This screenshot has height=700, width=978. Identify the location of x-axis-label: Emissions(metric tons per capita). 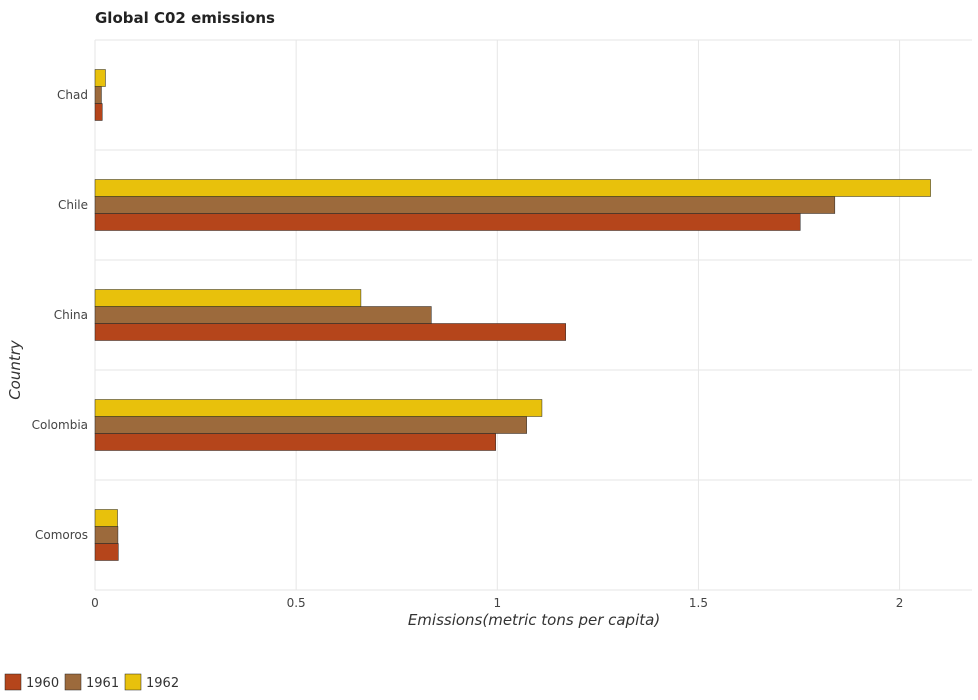
(534, 620).